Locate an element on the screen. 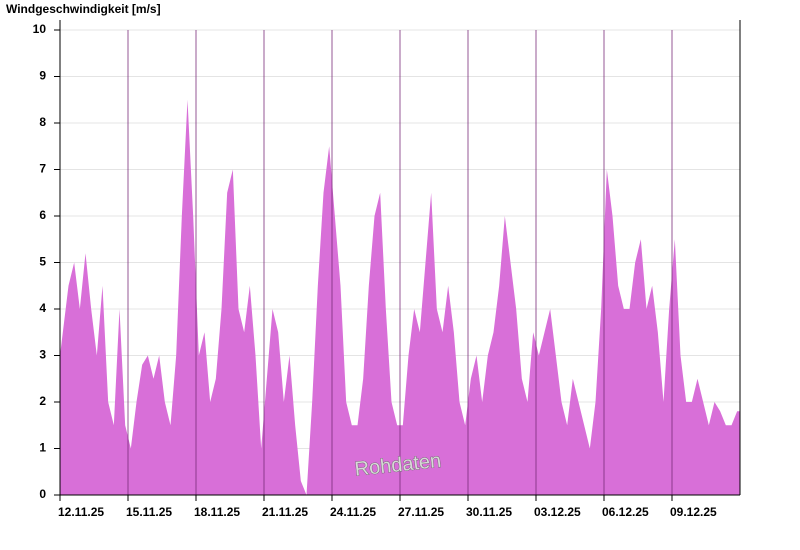 The image size is (800, 550). y-tick-label: 5 is located at coordinates (42, 262).